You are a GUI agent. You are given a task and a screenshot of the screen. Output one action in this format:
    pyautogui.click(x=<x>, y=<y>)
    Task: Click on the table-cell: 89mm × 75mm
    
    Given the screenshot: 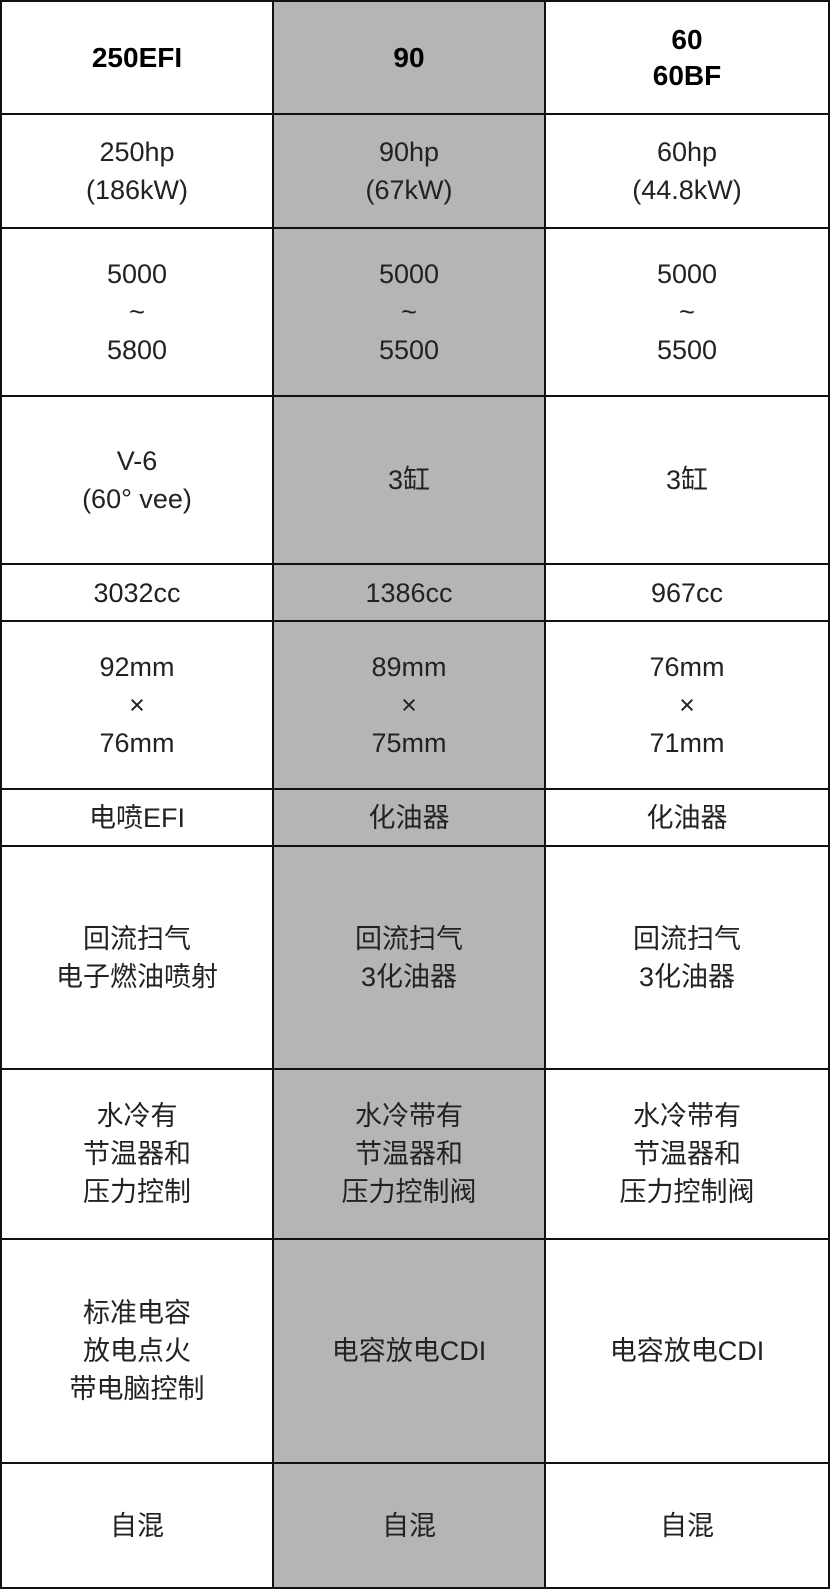 What is the action you would take?
    pyautogui.click(x=410, y=706)
    